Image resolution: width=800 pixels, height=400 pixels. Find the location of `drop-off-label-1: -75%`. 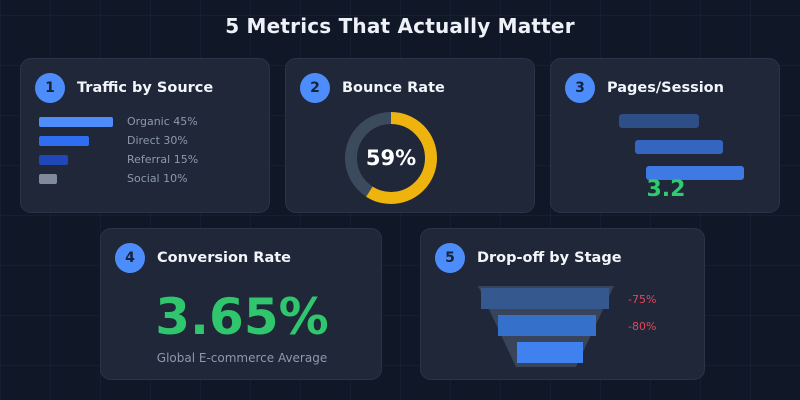

drop-off-label-1: -75% is located at coordinates (642, 299).